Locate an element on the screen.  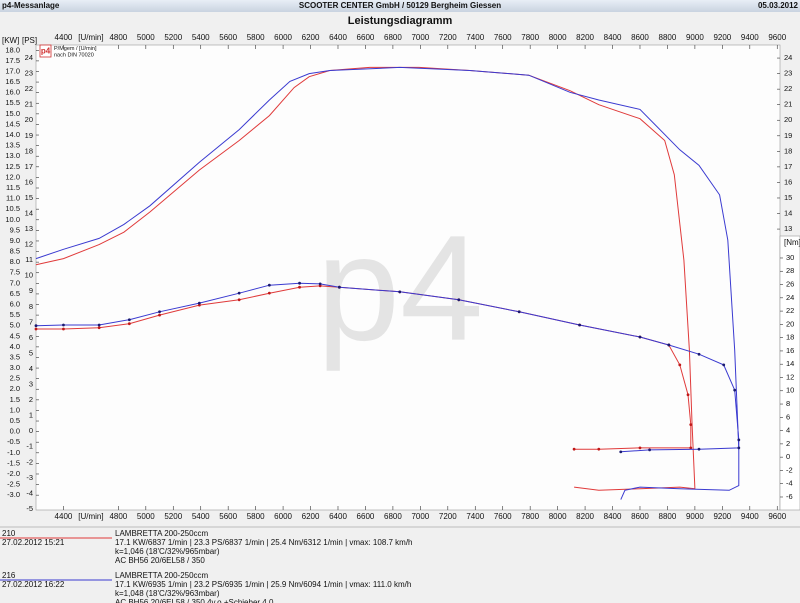
y3-axis-box is located at coordinates (789, 373).